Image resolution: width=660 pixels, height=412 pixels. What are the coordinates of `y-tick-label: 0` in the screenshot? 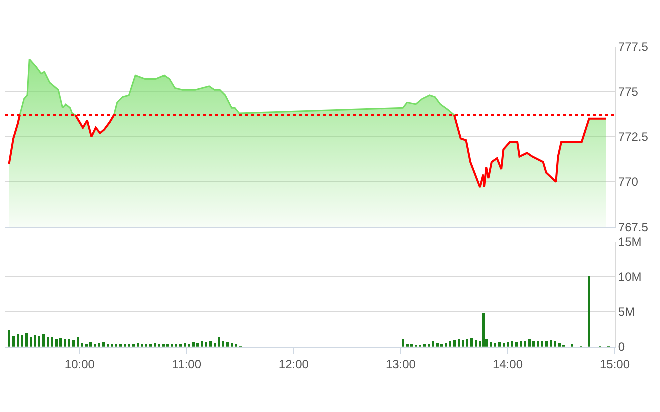 It's located at (622, 347).